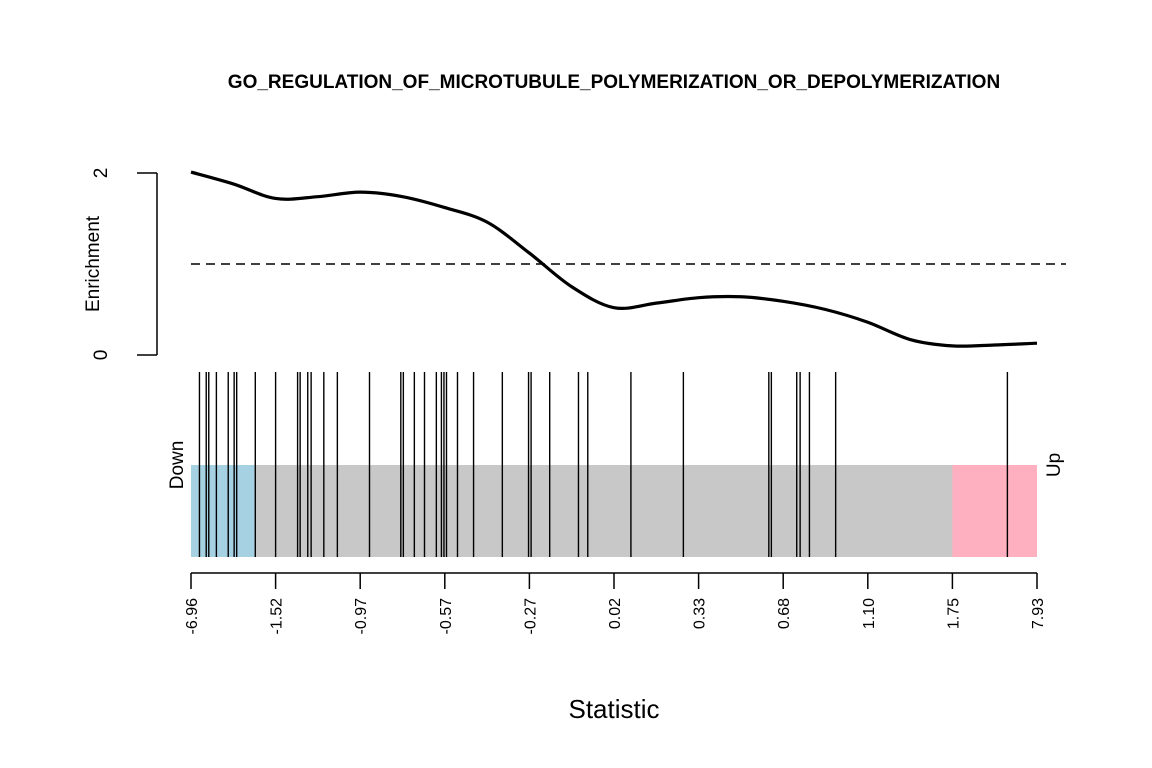 The height and width of the screenshot is (768, 1152). What do you see at coordinates (784, 613) in the screenshot?
I see `x-tick-label: 0.68` at bounding box center [784, 613].